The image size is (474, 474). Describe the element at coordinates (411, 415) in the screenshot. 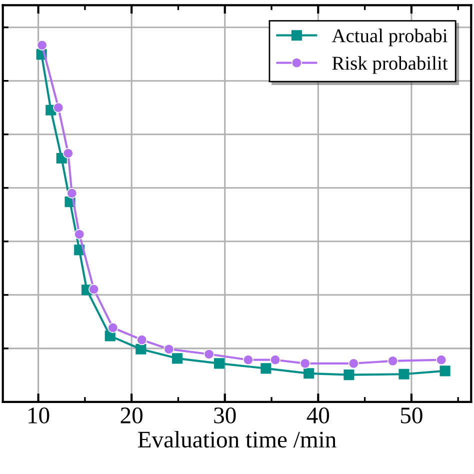

I see `x-tick-label: 50` at that location.